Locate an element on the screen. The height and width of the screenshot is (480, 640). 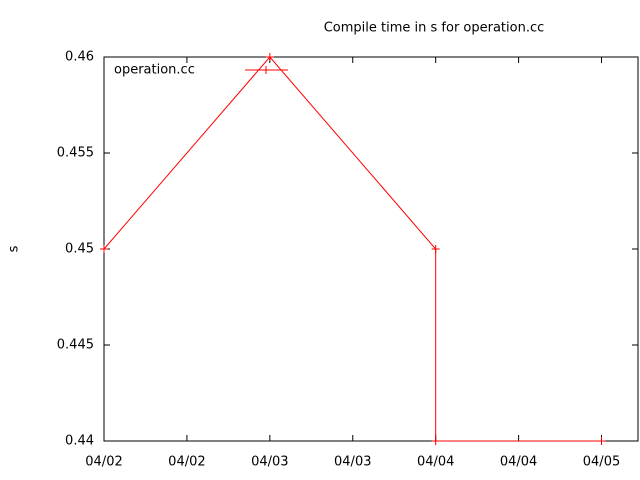
y-tick-label: 0.44 is located at coordinates (79, 441).